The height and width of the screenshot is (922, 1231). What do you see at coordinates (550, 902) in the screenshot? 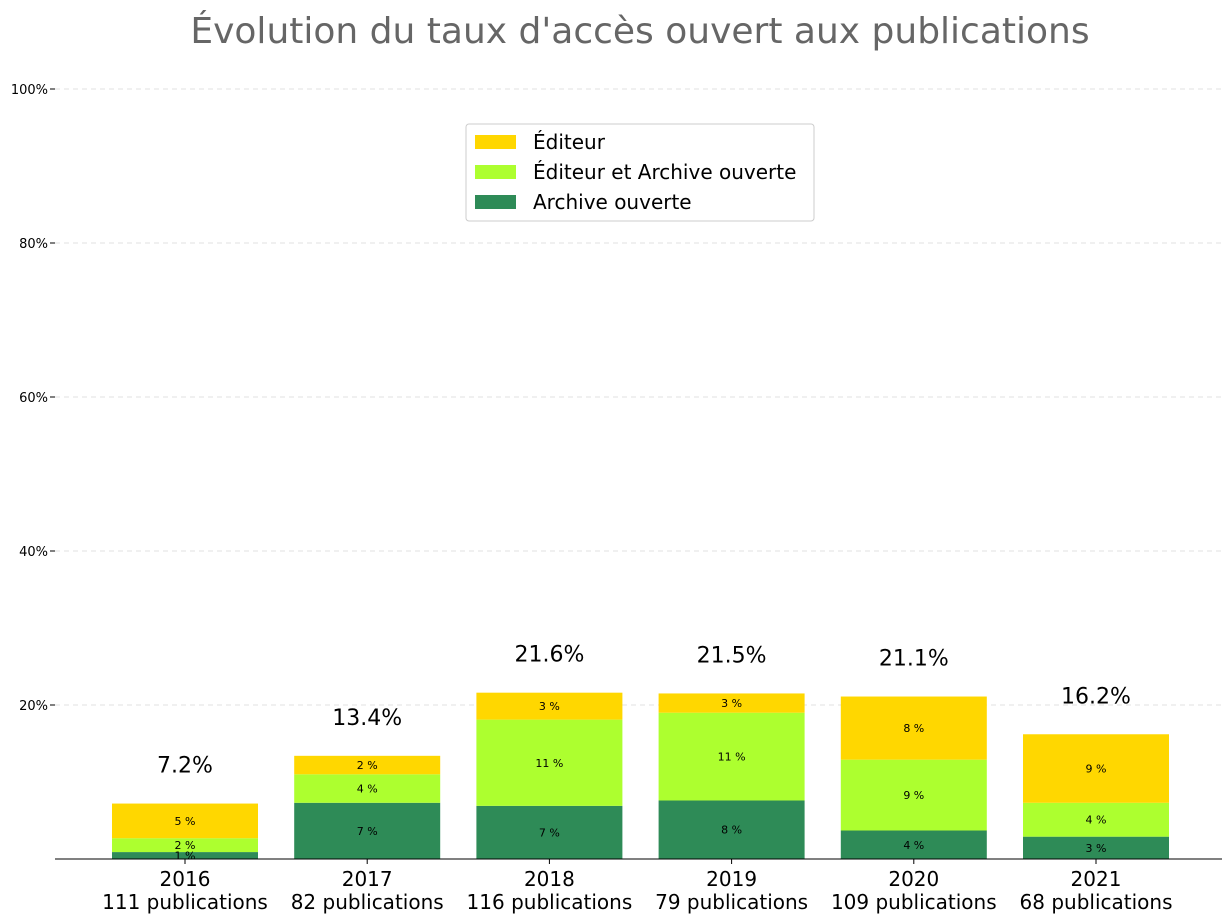
I see `x-tick-sublabel: 116 publications` at bounding box center [550, 902].